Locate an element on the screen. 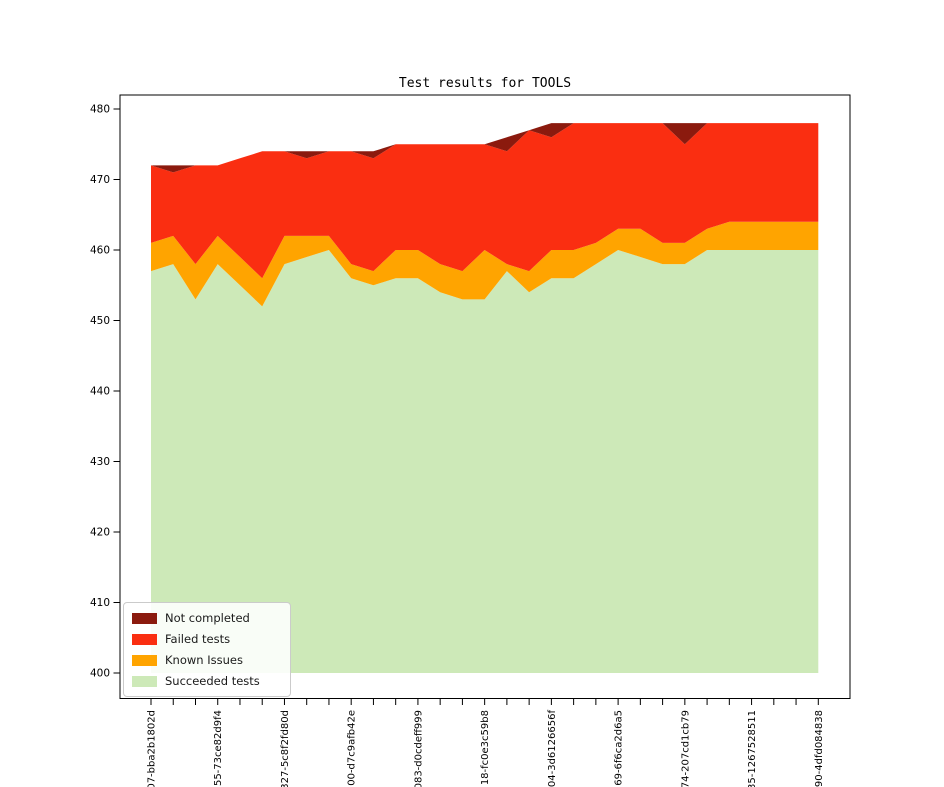 The height and width of the screenshot is (787, 944). legend-item-succeeded-tests: Succeeded tests is located at coordinates (206, 681).